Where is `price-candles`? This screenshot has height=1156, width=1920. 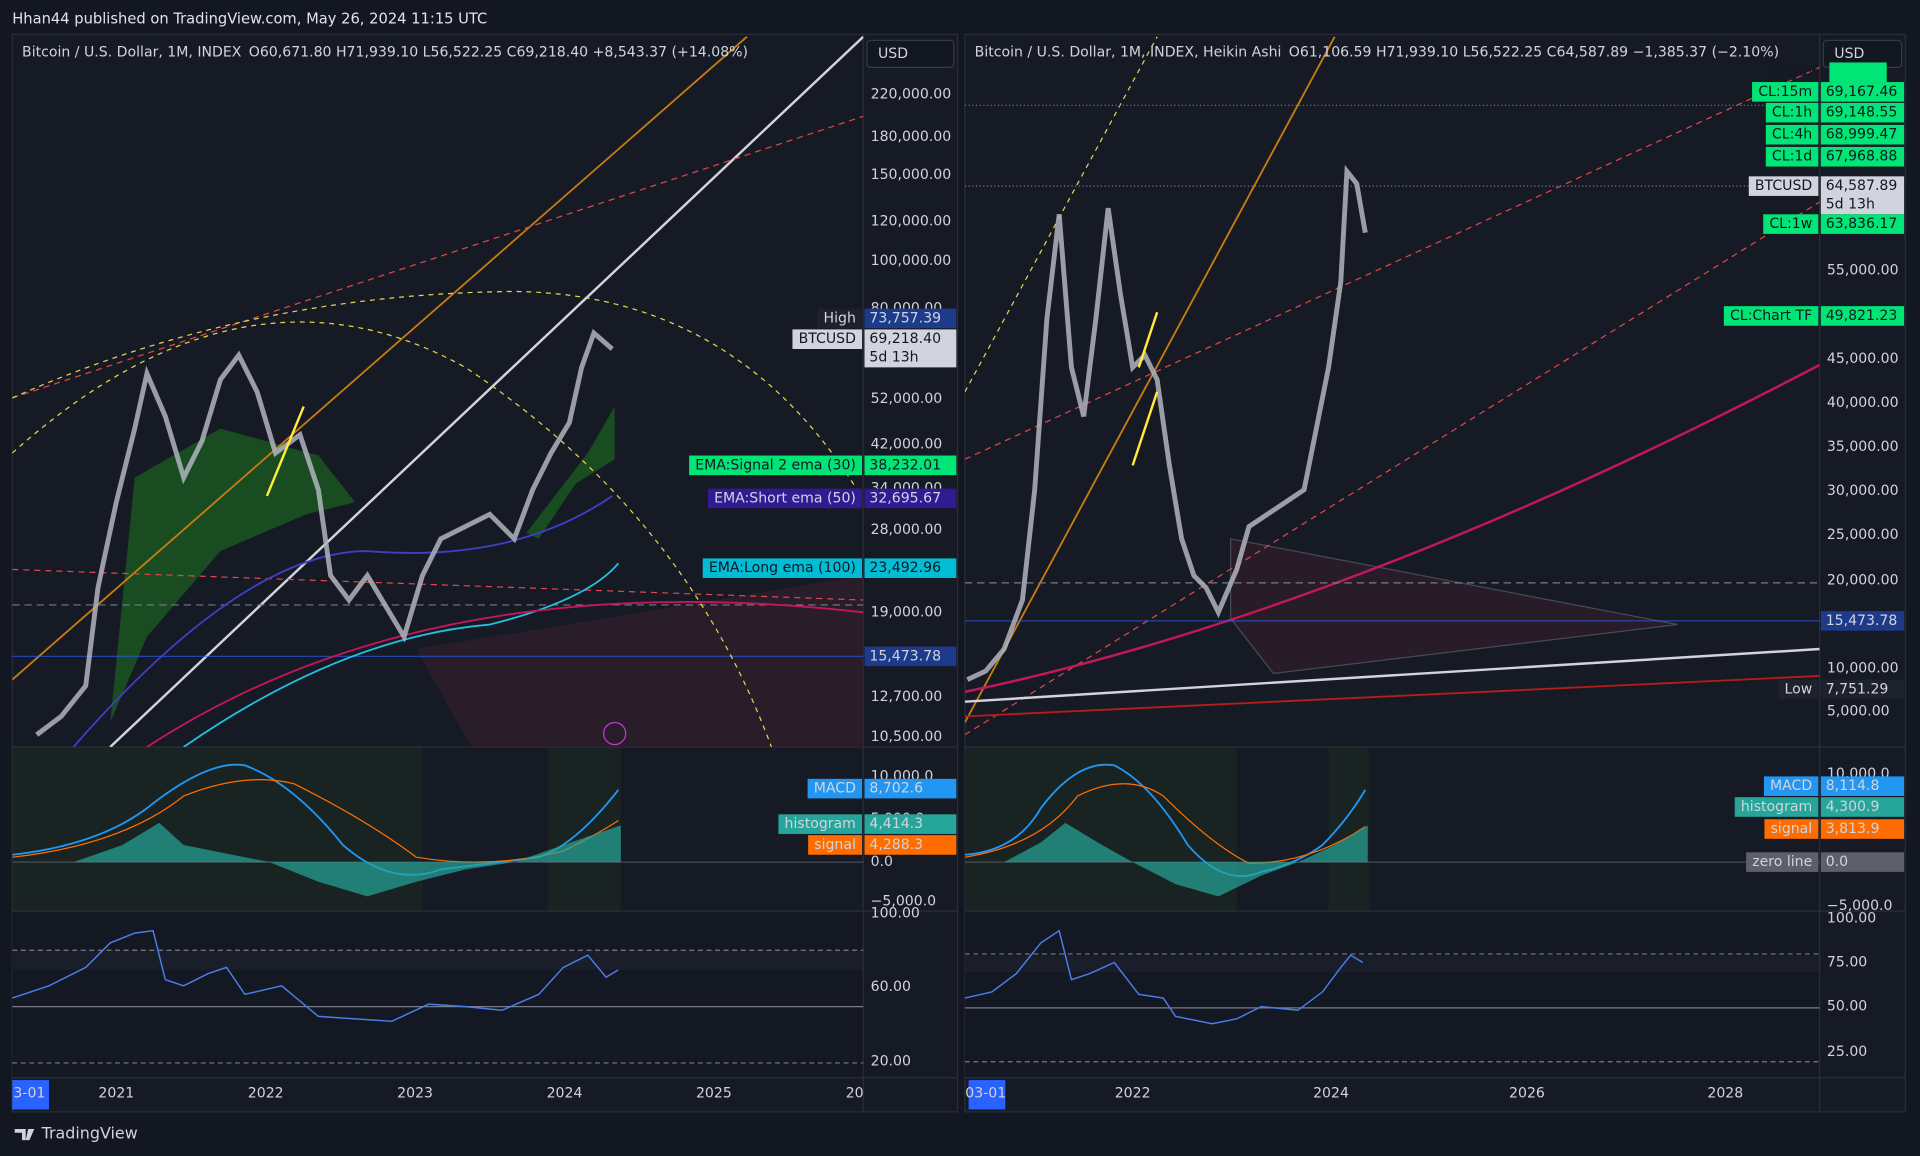
price-candles is located at coordinates (324, 532).